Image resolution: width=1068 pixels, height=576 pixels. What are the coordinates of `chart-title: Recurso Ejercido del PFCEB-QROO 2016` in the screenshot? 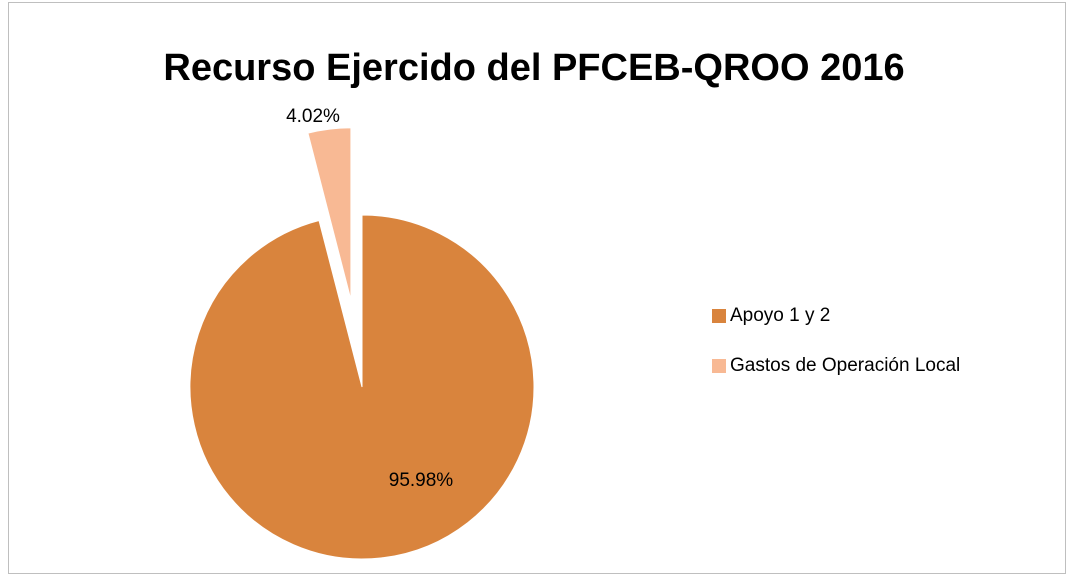 It's located at (533, 68).